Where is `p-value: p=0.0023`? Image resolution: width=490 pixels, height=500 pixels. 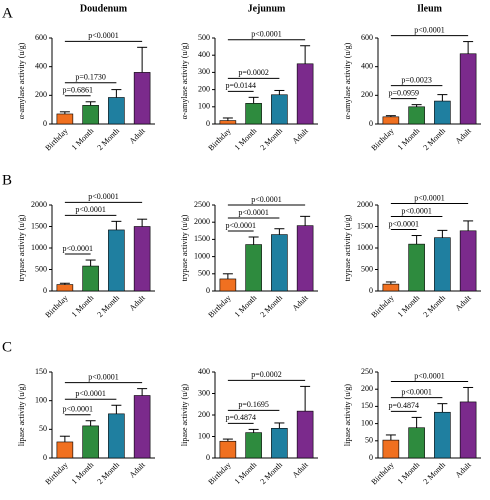 p-value: p=0.0023 is located at coordinates (416, 79).